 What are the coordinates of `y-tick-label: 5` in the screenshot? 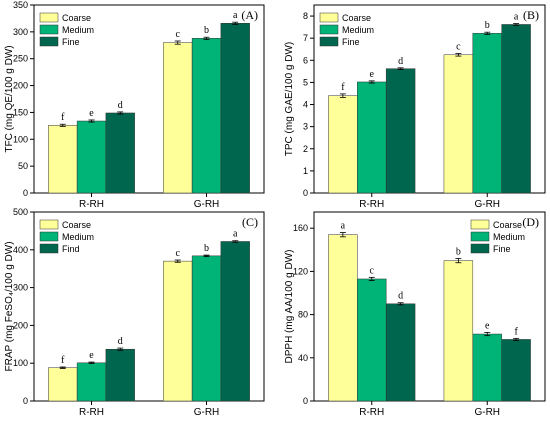 It's located at (305, 82).